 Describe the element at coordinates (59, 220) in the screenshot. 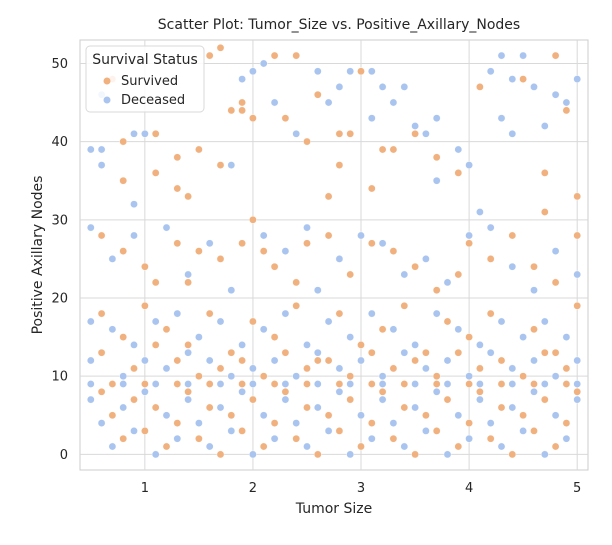

I see `y-tick-label-3: 30` at that location.